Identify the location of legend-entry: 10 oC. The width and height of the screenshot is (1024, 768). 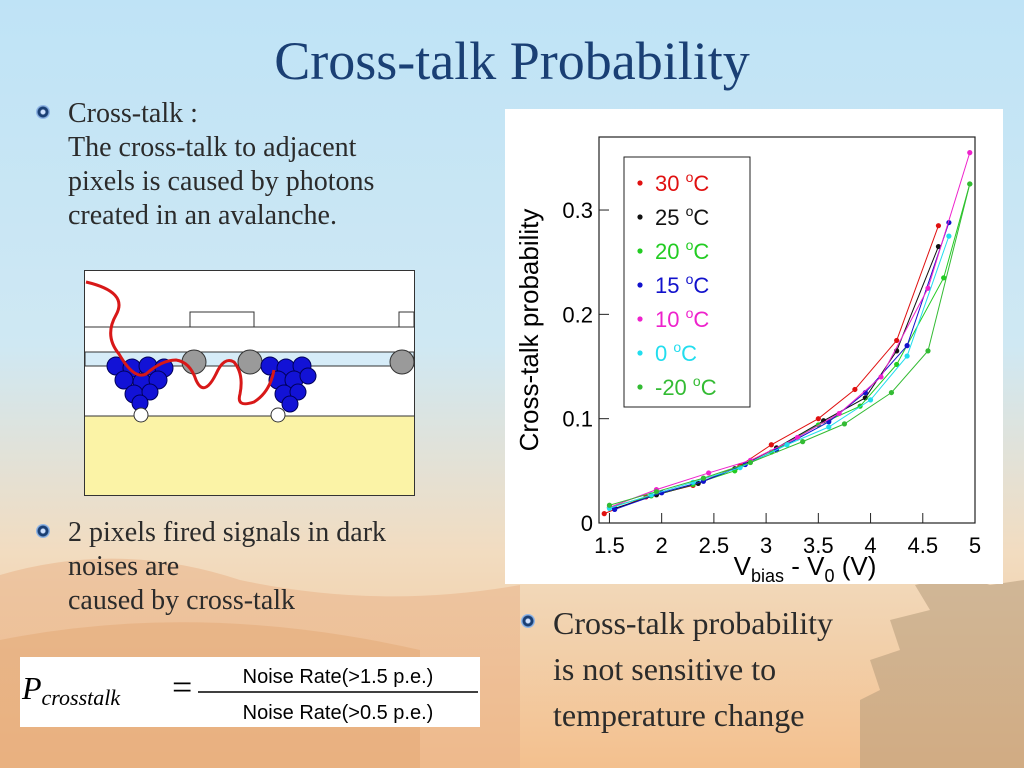
(682, 318).